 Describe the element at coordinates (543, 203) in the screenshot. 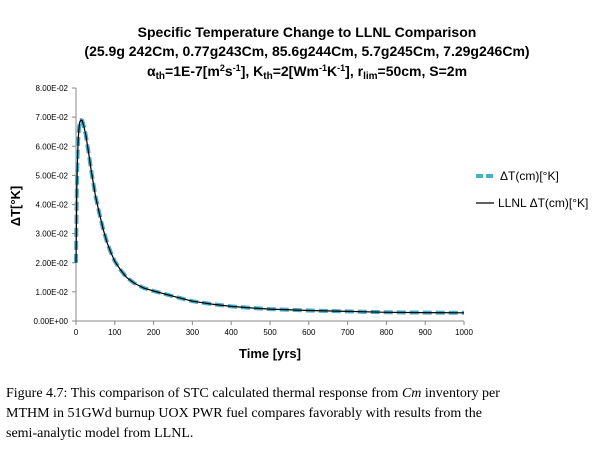

I see `legend-label-llnl: LLNL ΔT(cm)[°K]` at that location.